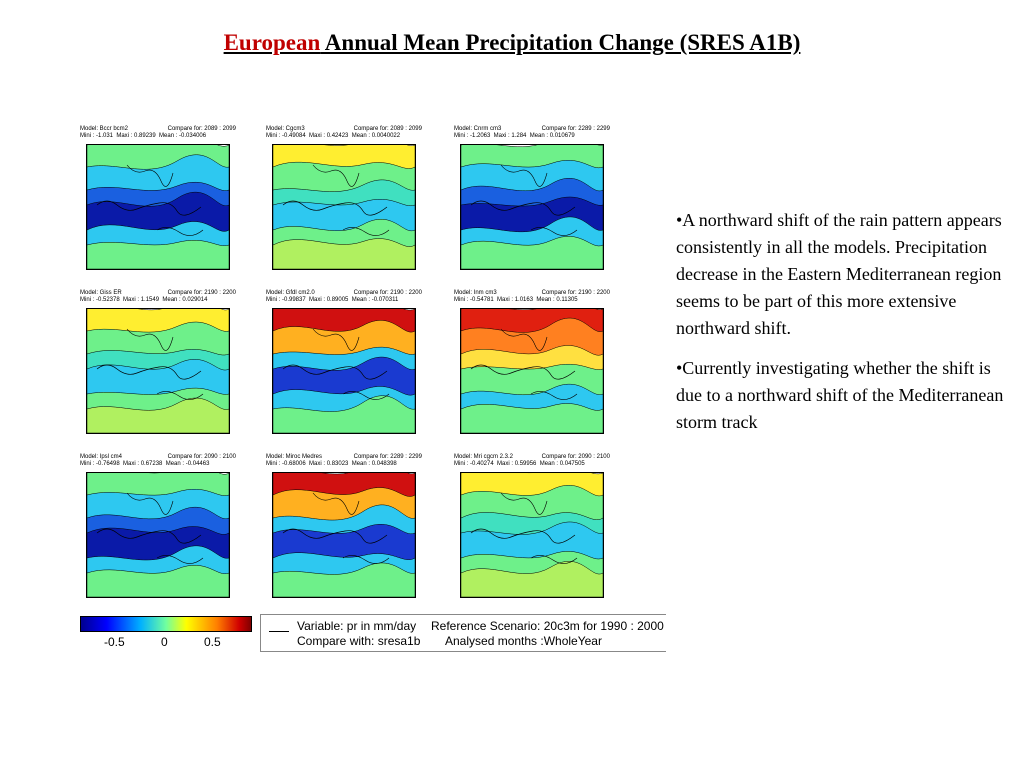  What do you see at coordinates (523, 641) in the screenshot?
I see `info-months: Analysed months :WholeYear` at bounding box center [523, 641].